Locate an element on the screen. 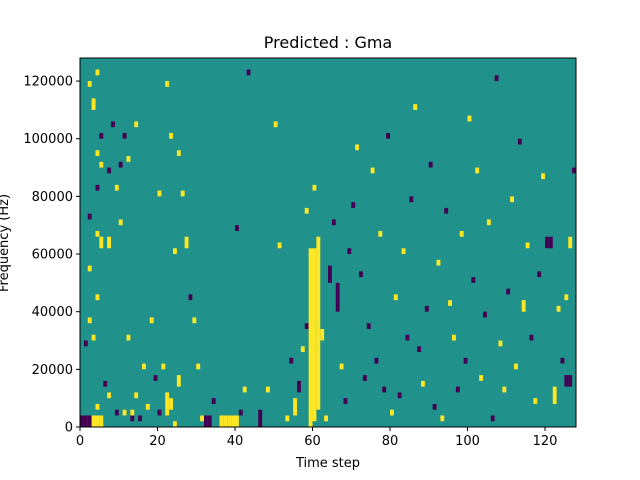 The image size is (640, 480). y-tick-label: 100000 is located at coordinates (48, 139).